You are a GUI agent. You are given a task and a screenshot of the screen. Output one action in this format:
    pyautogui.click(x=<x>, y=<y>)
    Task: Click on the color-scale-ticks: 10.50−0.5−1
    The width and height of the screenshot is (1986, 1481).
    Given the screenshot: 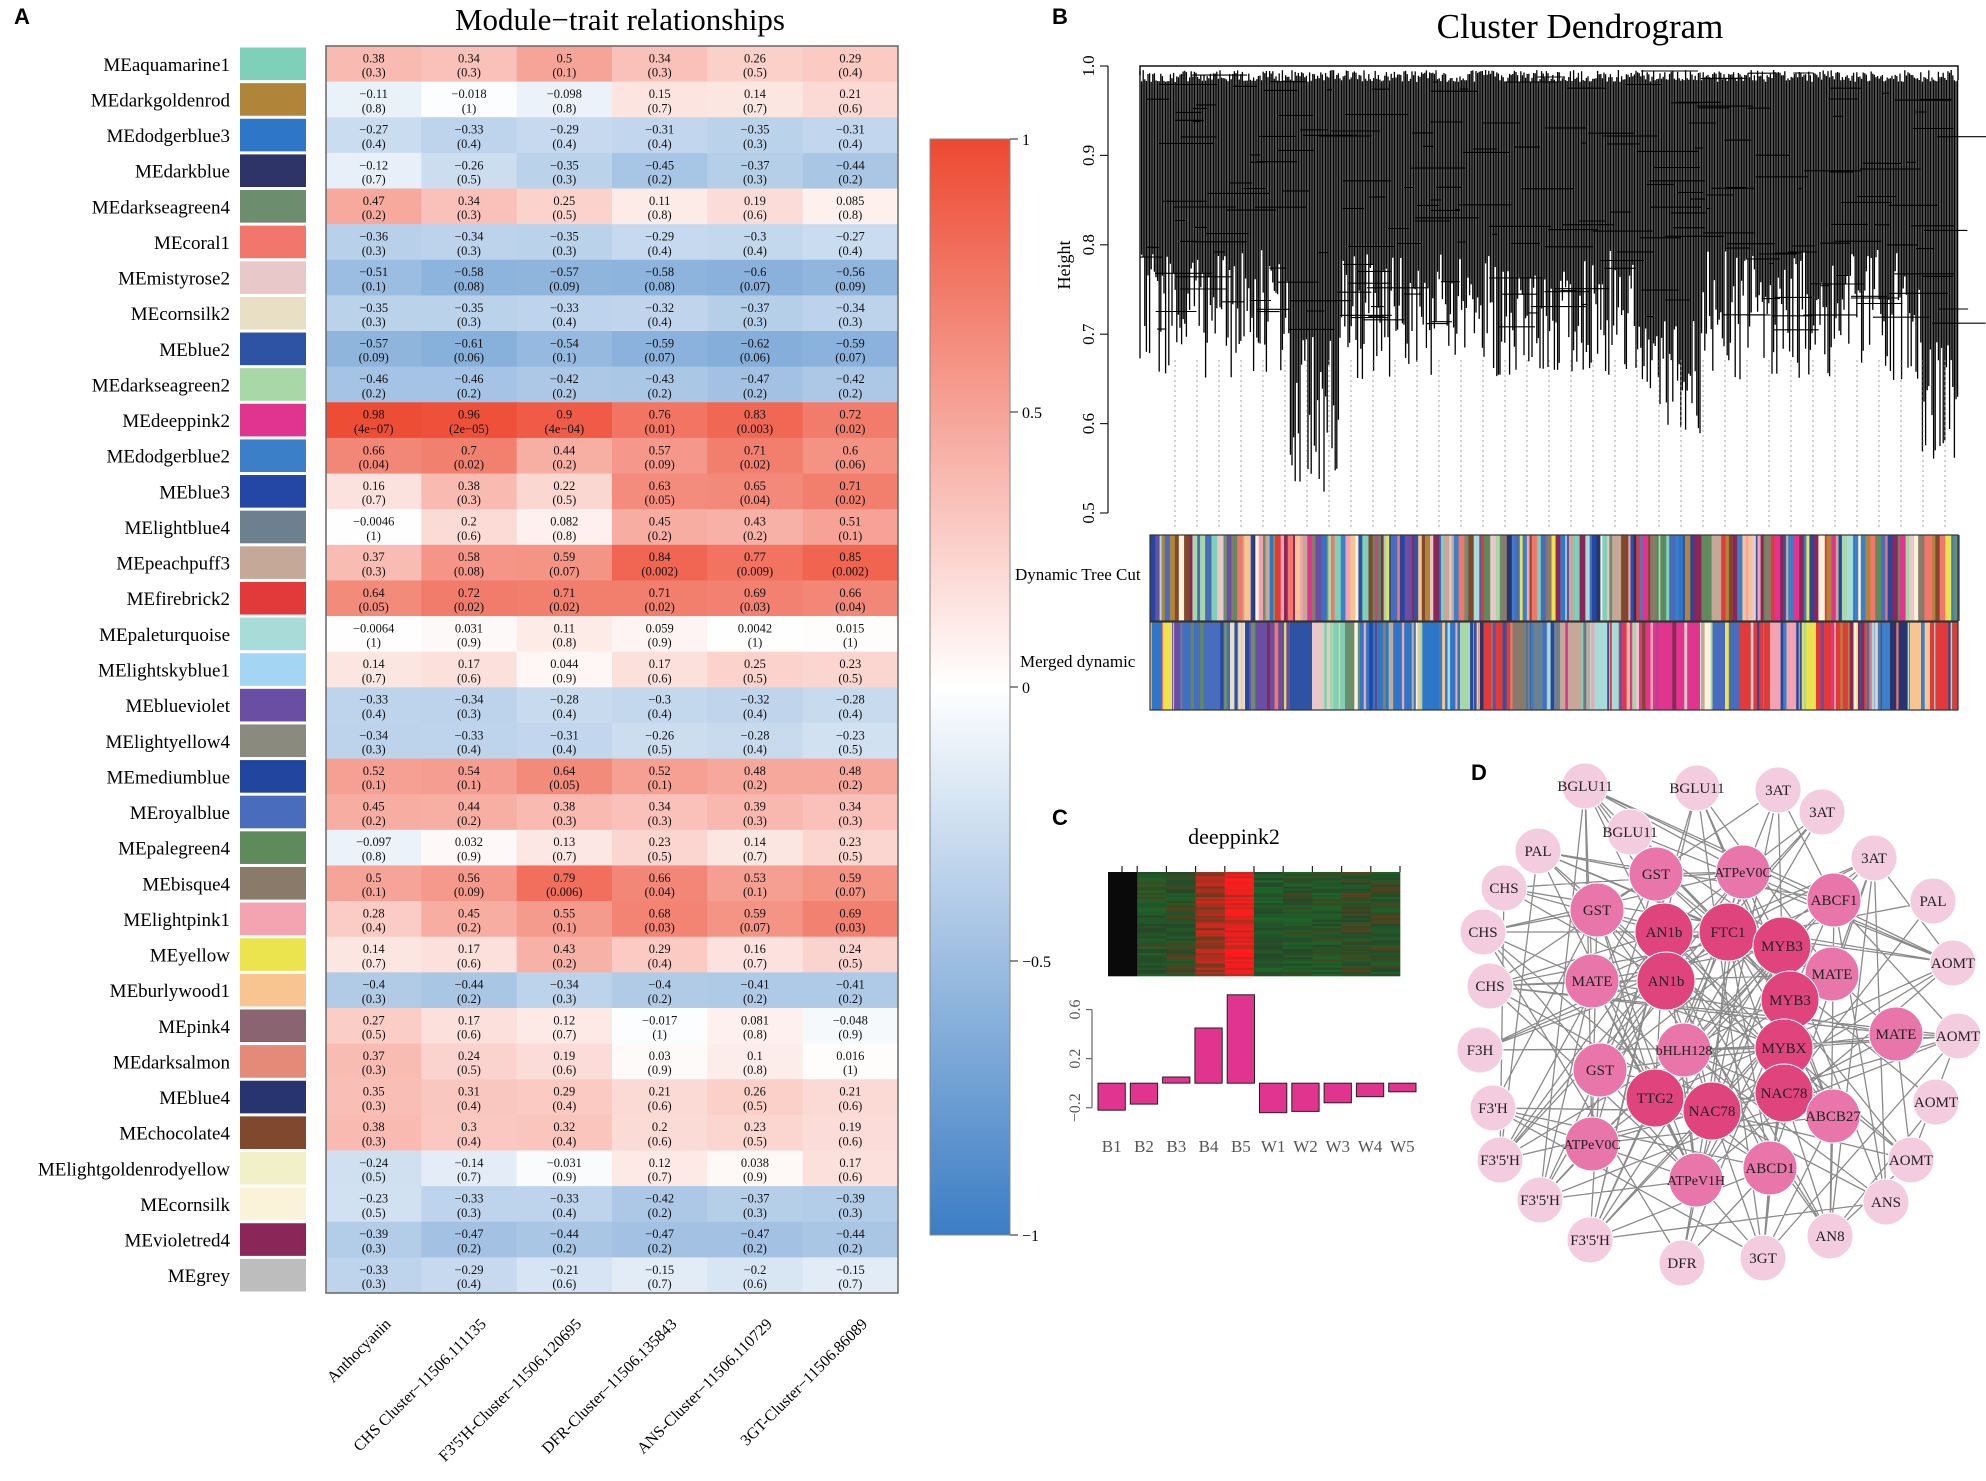 What is the action you would take?
    pyautogui.click(x=1030, y=688)
    